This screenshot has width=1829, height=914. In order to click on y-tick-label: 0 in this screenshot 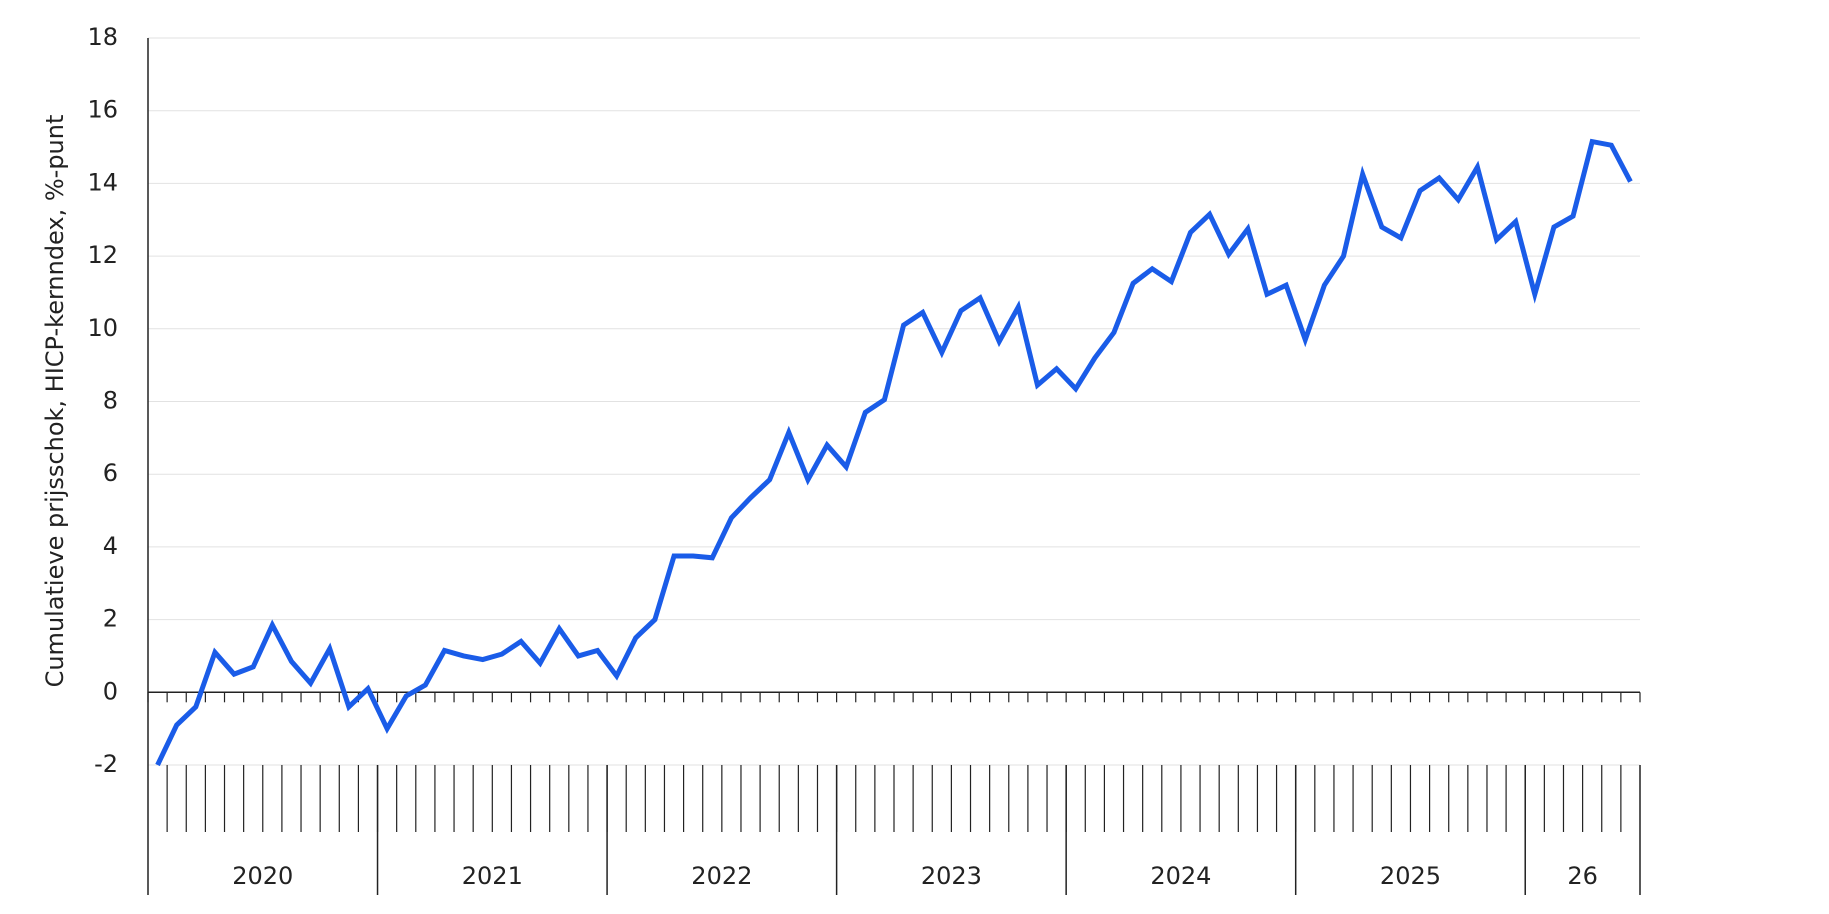, I will do `click(110, 691)`.